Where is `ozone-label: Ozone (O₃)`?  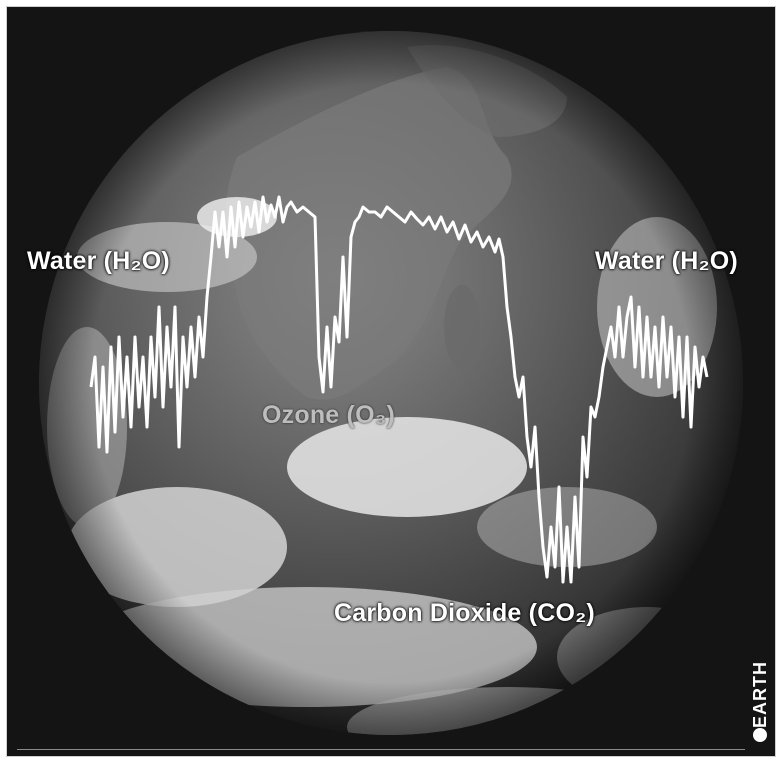 ozone-label: Ozone (O₃) is located at coordinates (328, 415).